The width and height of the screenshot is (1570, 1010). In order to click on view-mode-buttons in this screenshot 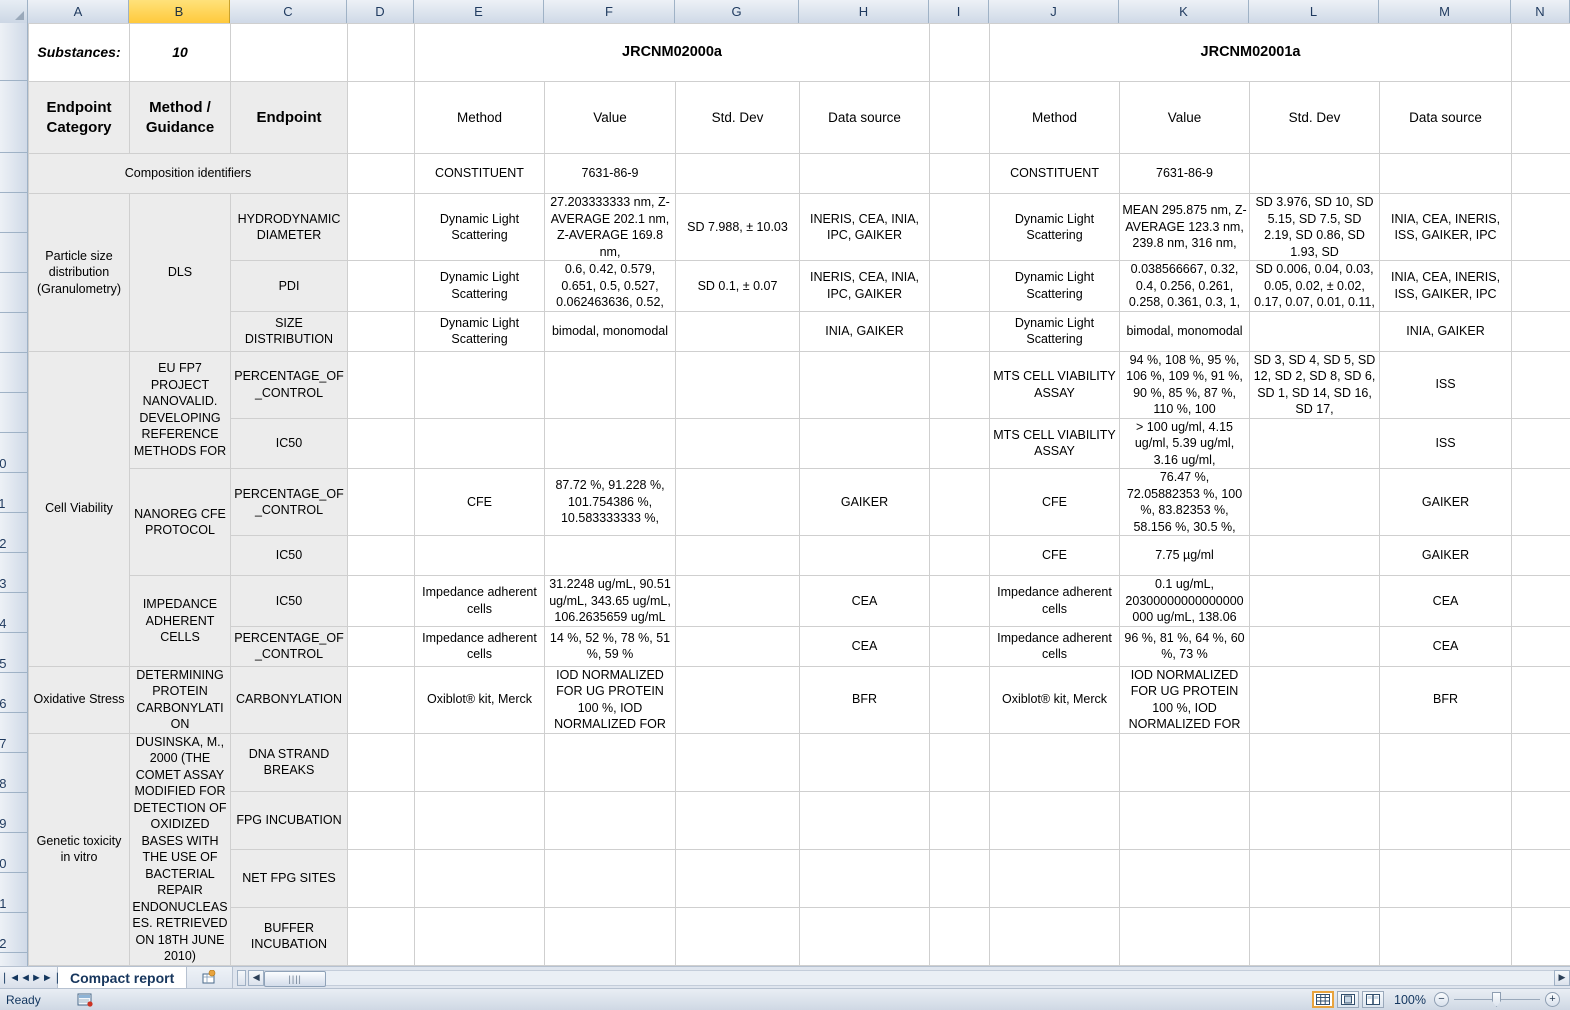, I will do `click(1353, 999)`.